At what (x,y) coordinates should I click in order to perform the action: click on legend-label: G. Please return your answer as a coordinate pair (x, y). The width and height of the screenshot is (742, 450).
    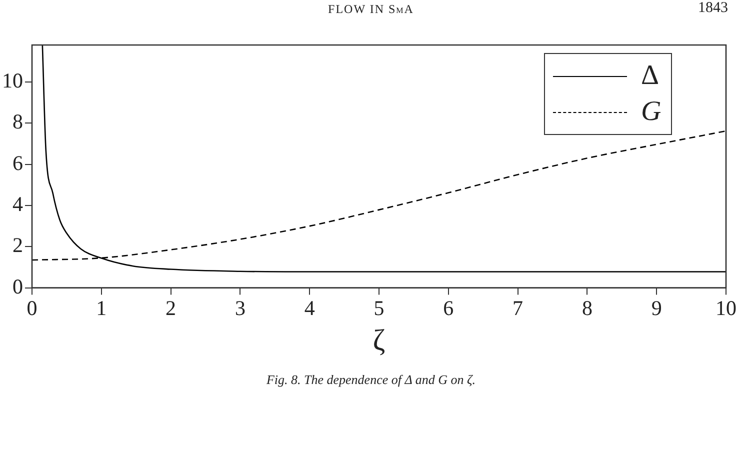
    Looking at the image, I should click on (651, 112).